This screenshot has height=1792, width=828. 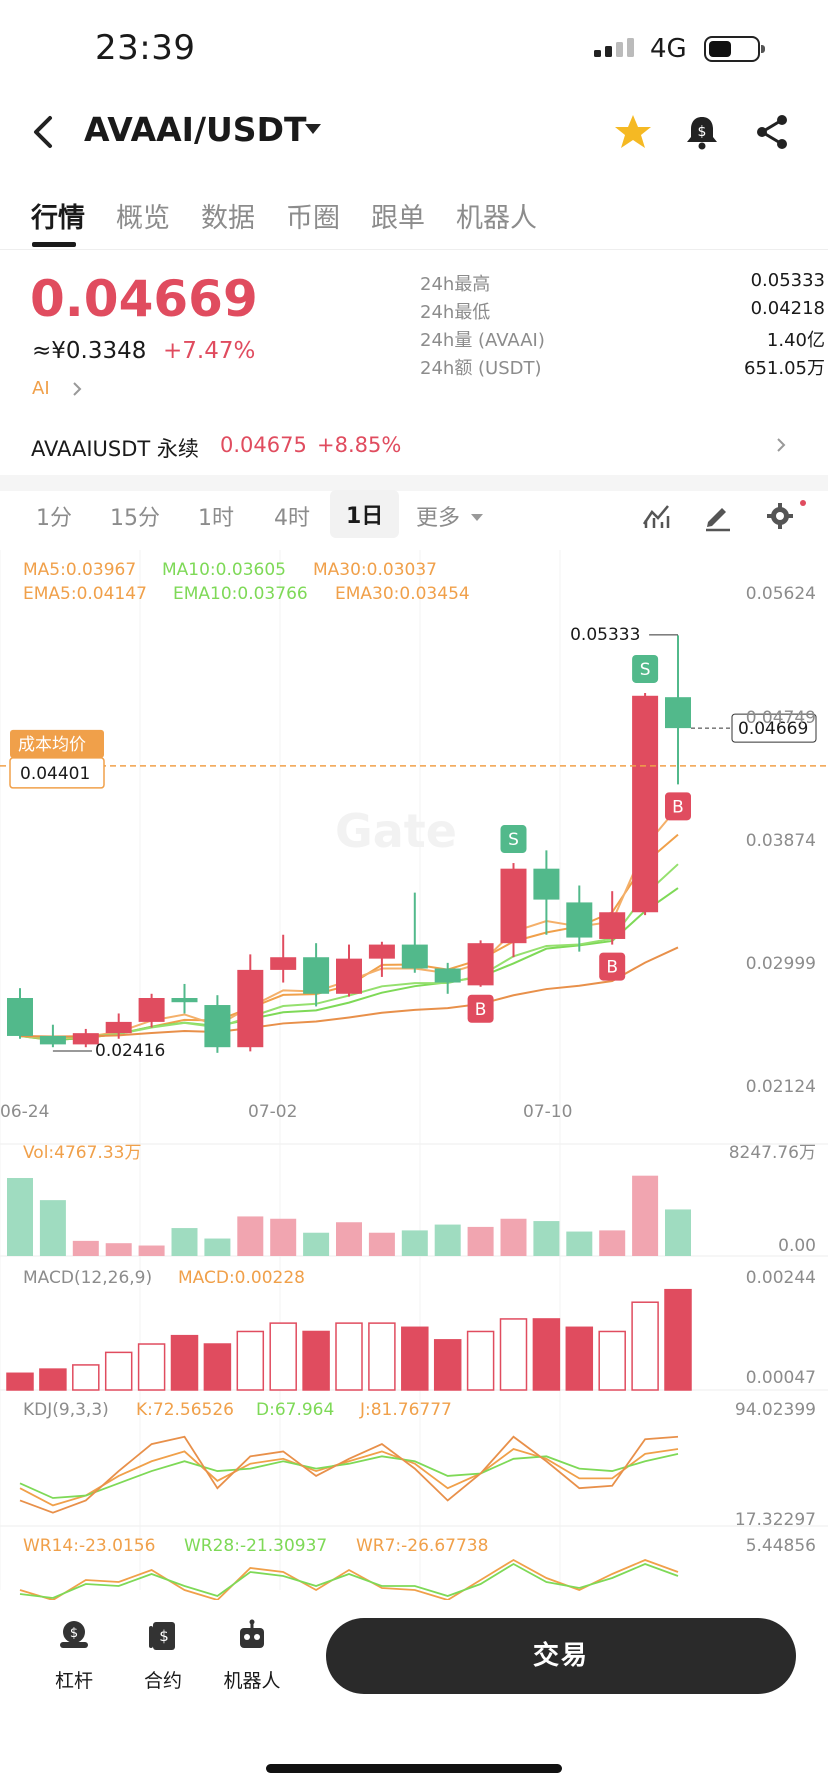 What do you see at coordinates (143, 218) in the screenshot?
I see `tab-overview: 概览` at bounding box center [143, 218].